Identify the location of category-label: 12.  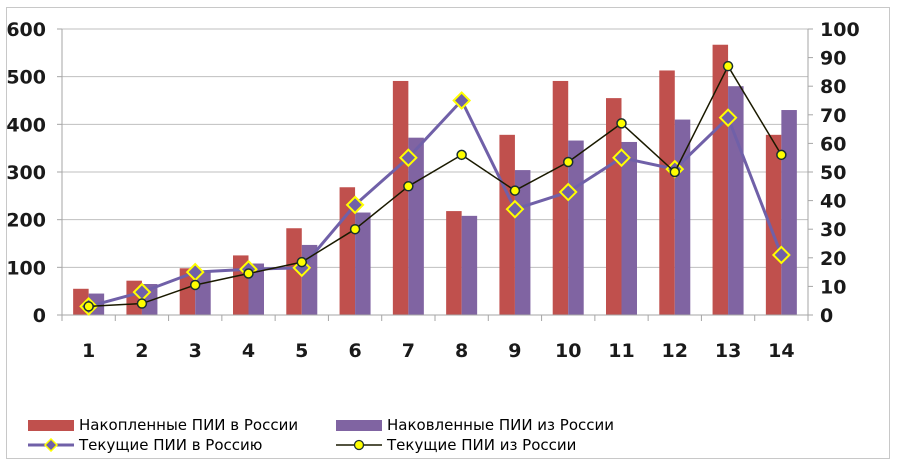
(675, 351).